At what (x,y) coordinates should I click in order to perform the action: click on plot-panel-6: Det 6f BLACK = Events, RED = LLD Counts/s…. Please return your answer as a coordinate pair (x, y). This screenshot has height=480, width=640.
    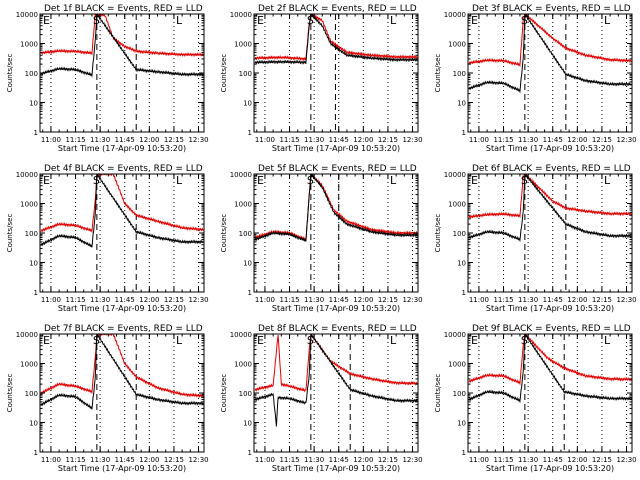
    Looking at the image, I should click on (535, 238).